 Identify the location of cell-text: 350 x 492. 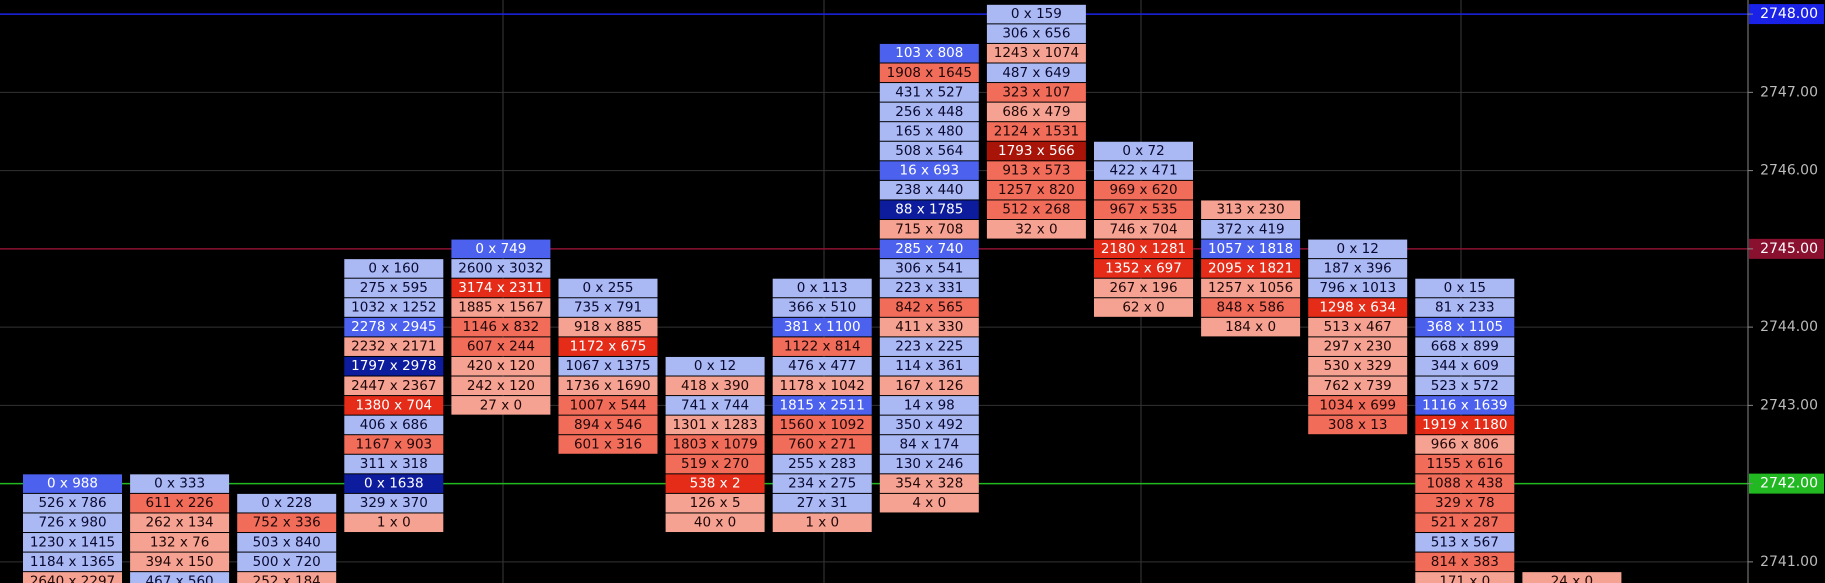
(929, 425).